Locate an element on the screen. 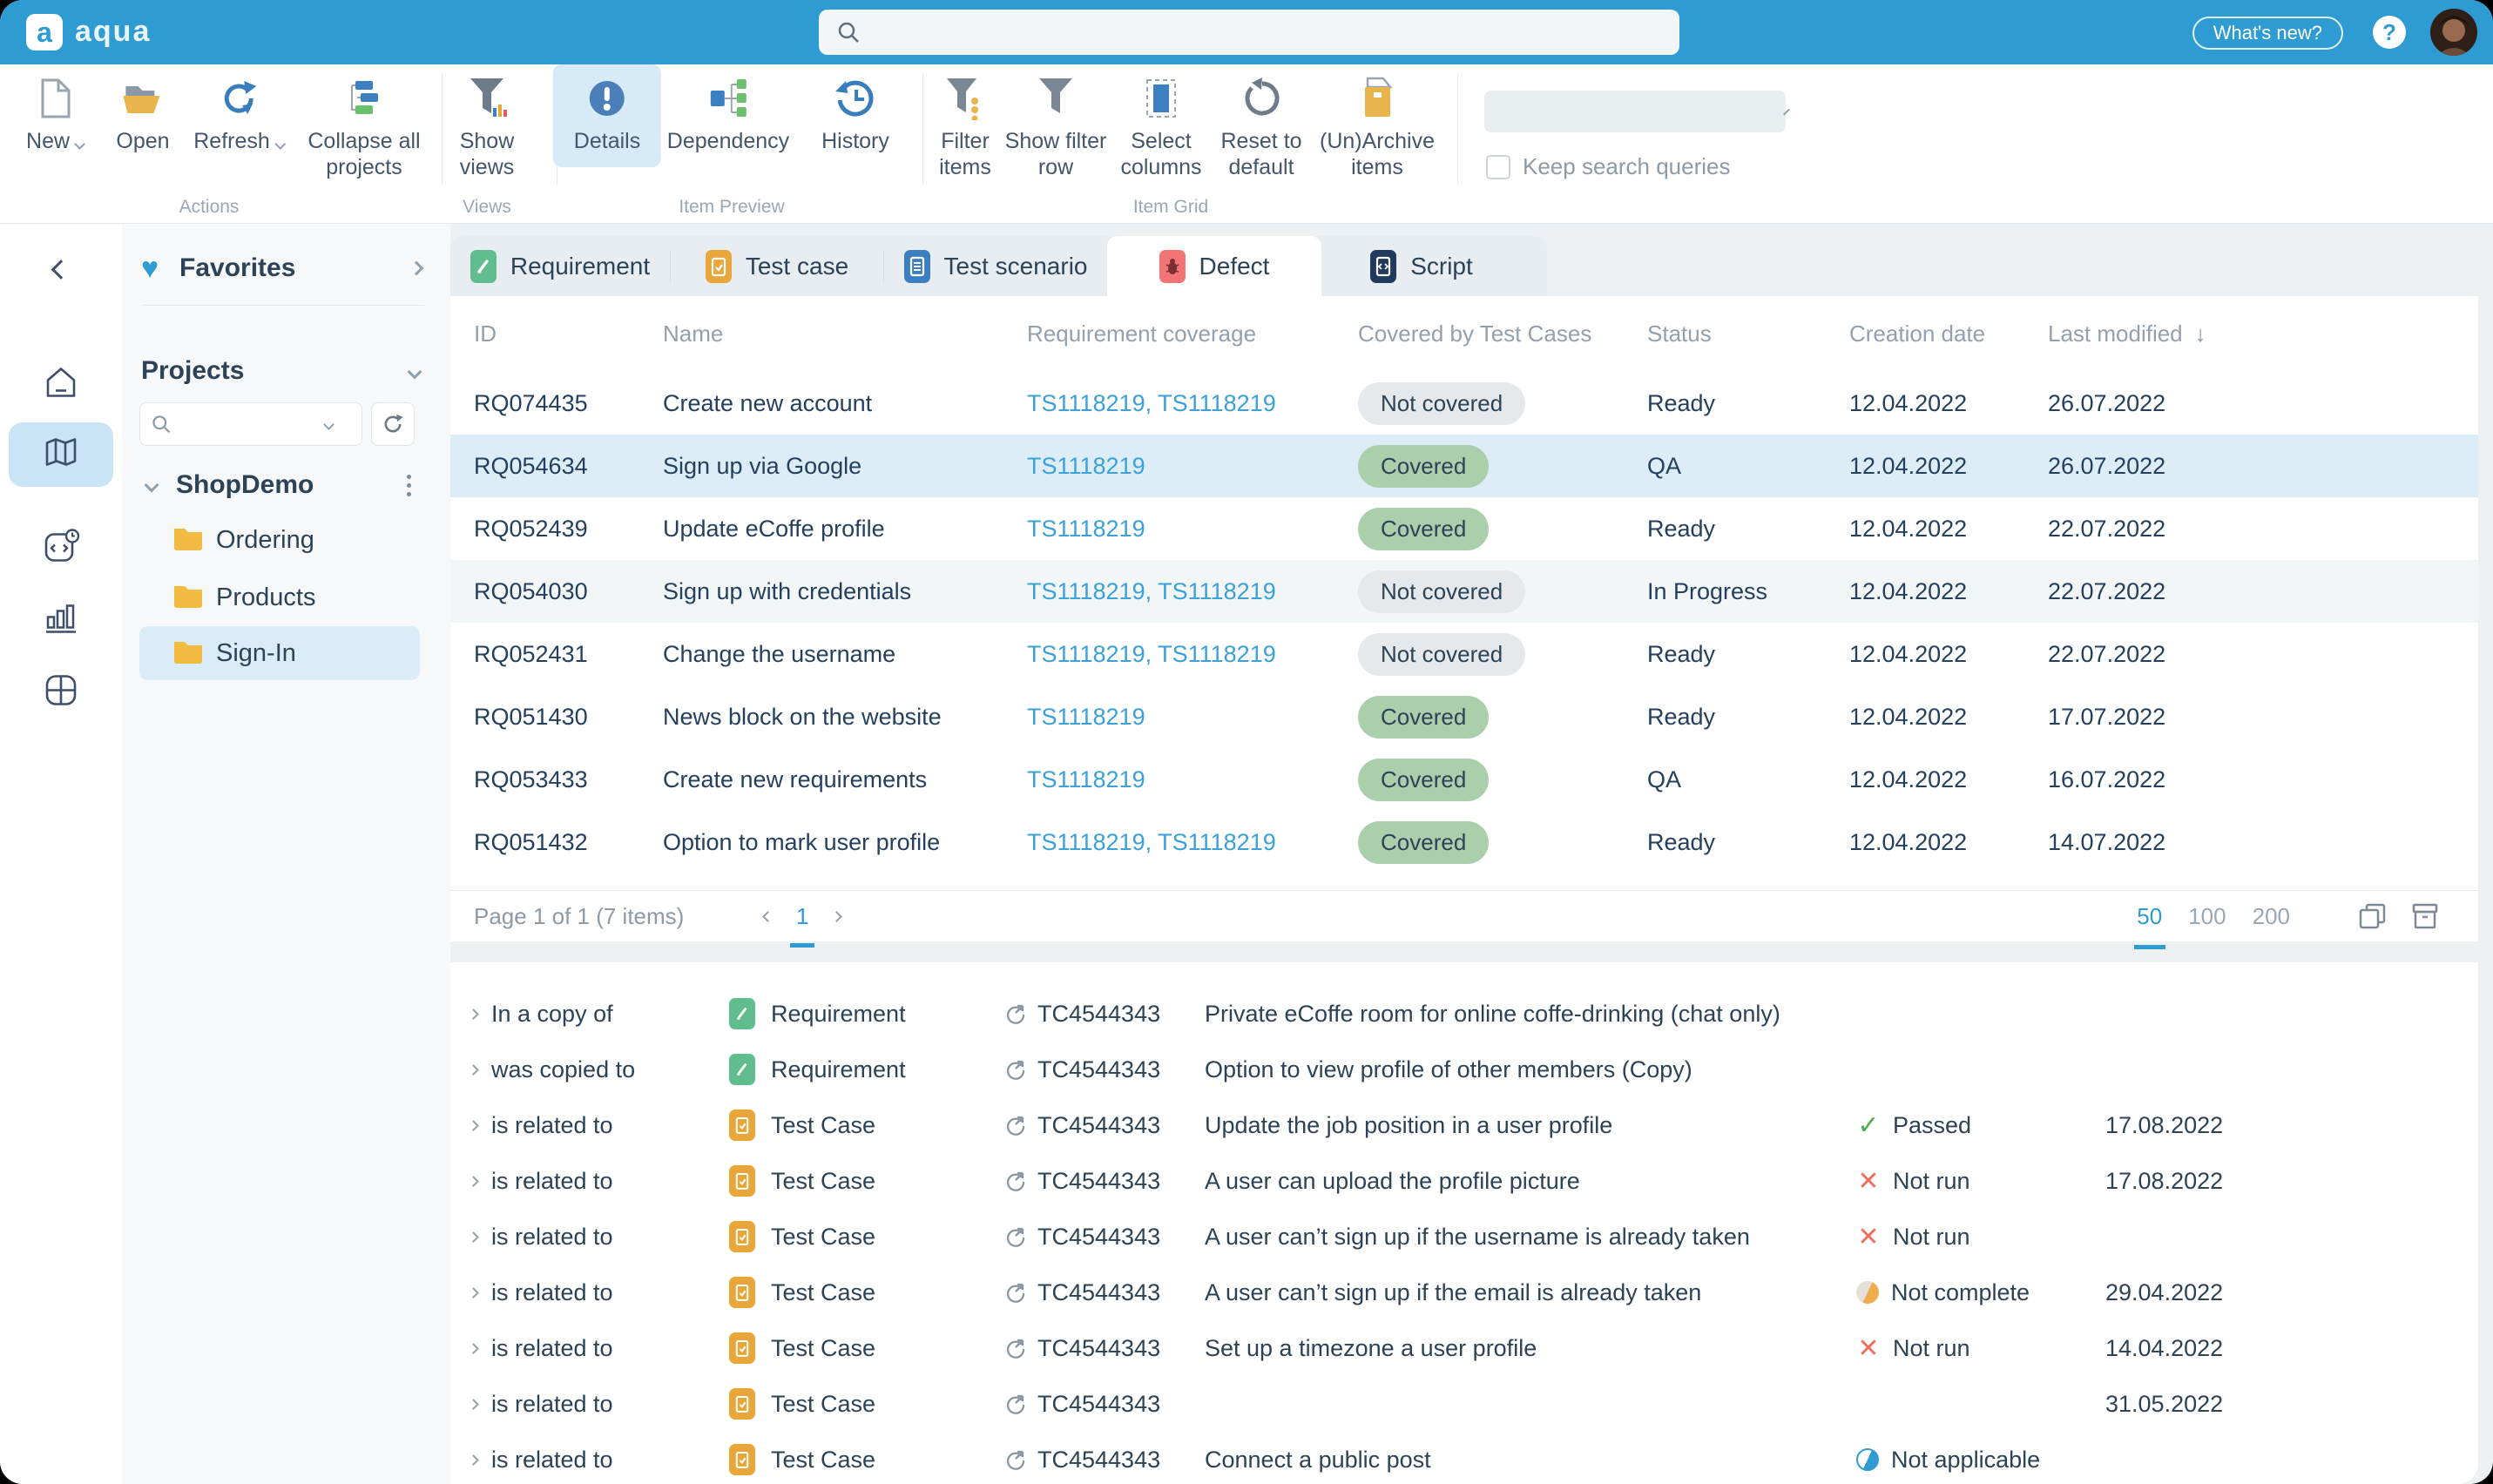 The height and width of the screenshot is (1484, 2493). global-search is located at coordinates (1249, 32).